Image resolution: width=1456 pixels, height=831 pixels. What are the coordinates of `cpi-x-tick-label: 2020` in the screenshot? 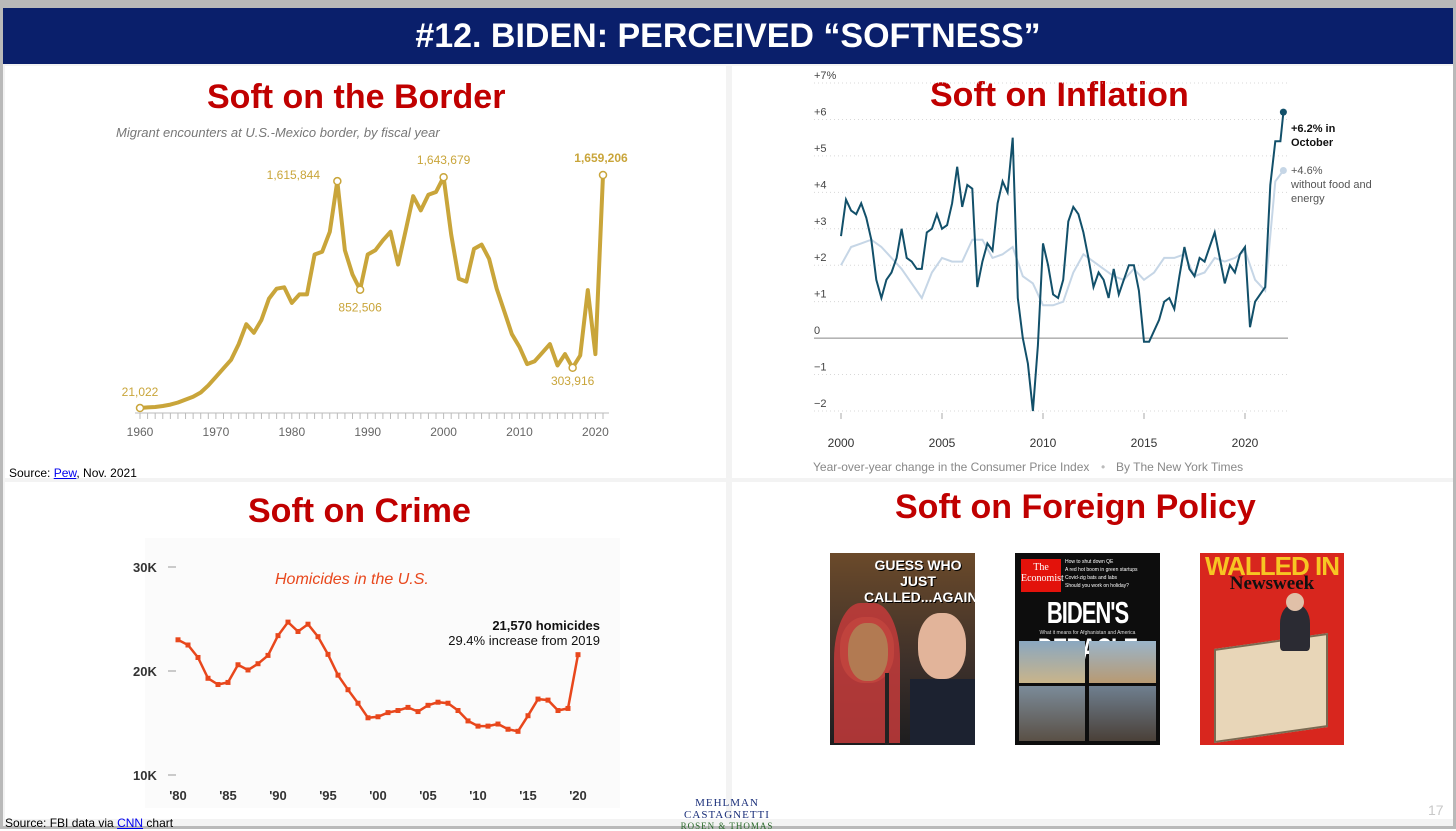 It's located at (1245, 443).